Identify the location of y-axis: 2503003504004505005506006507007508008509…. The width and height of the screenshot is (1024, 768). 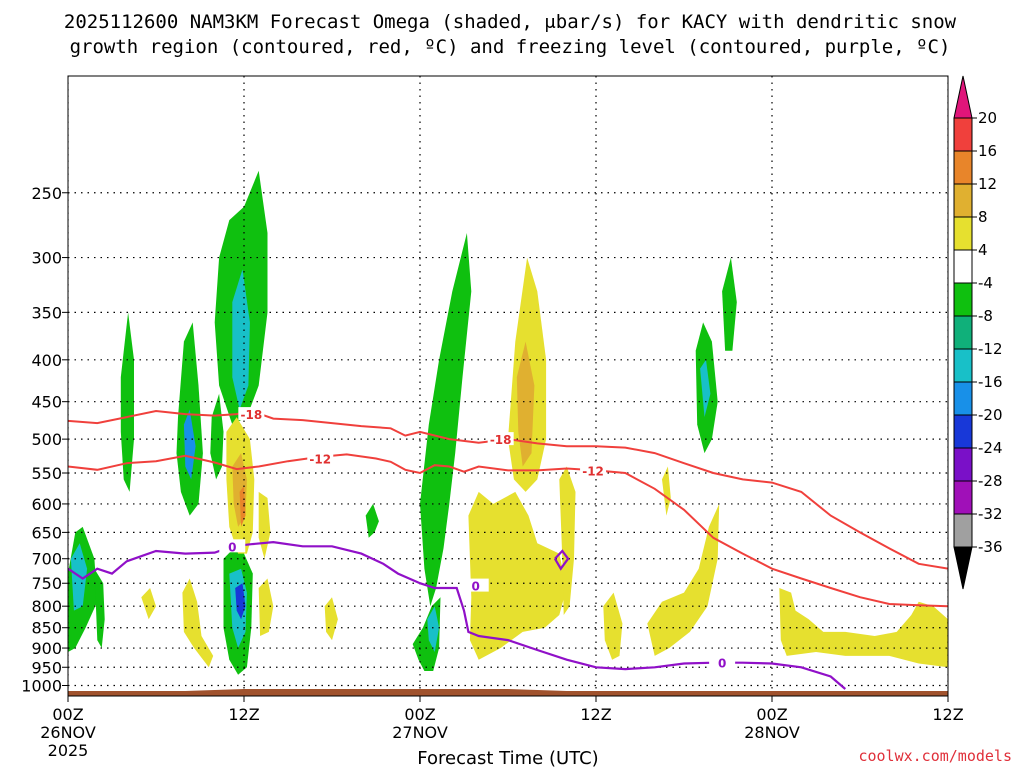
(44, 439).